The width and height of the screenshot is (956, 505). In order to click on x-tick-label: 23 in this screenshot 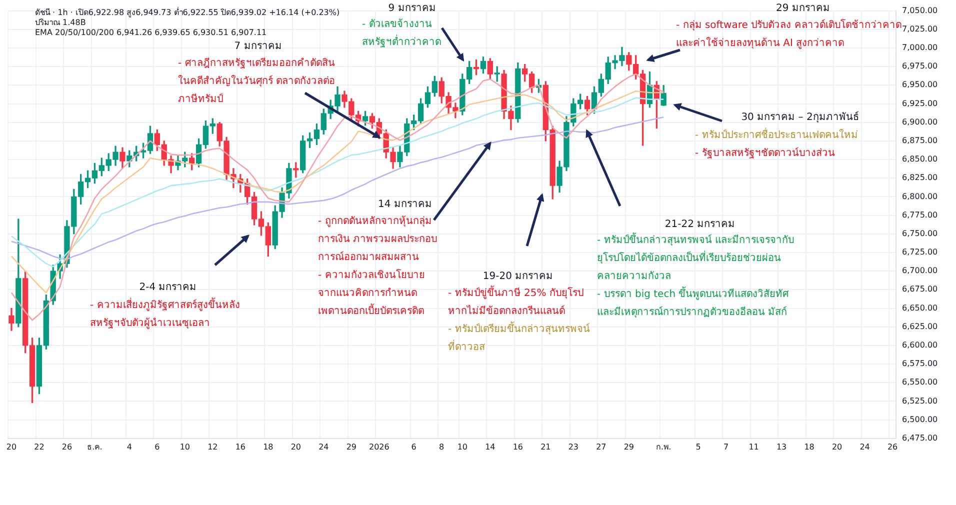, I will do `click(573, 447)`.